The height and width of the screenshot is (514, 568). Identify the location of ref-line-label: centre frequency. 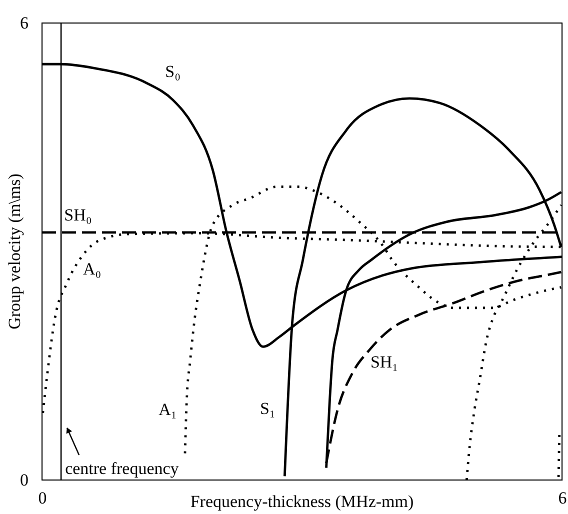
(122, 468).